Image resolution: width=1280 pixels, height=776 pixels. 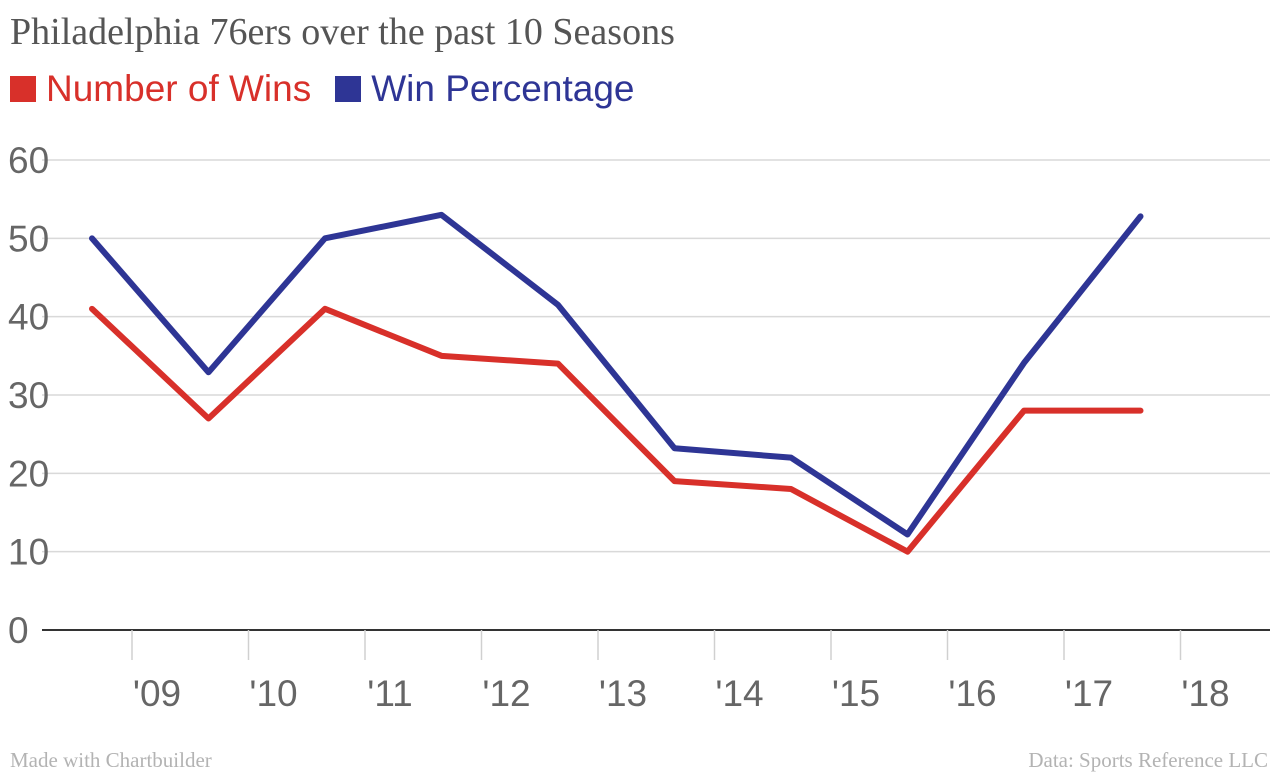 I want to click on x-tick-label: '11, so click(x=389, y=693).